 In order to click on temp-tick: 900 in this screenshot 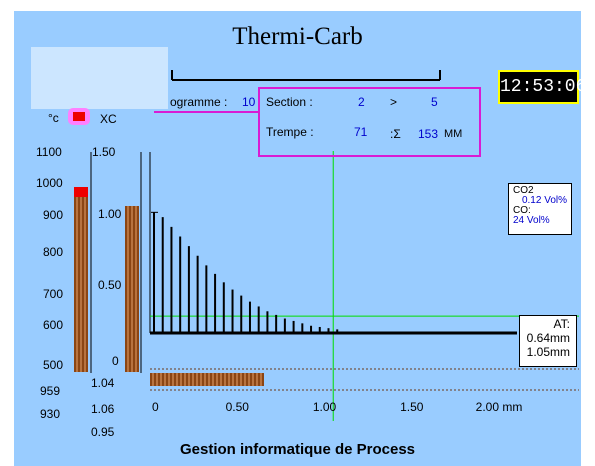, I will do `click(53, 215)`.